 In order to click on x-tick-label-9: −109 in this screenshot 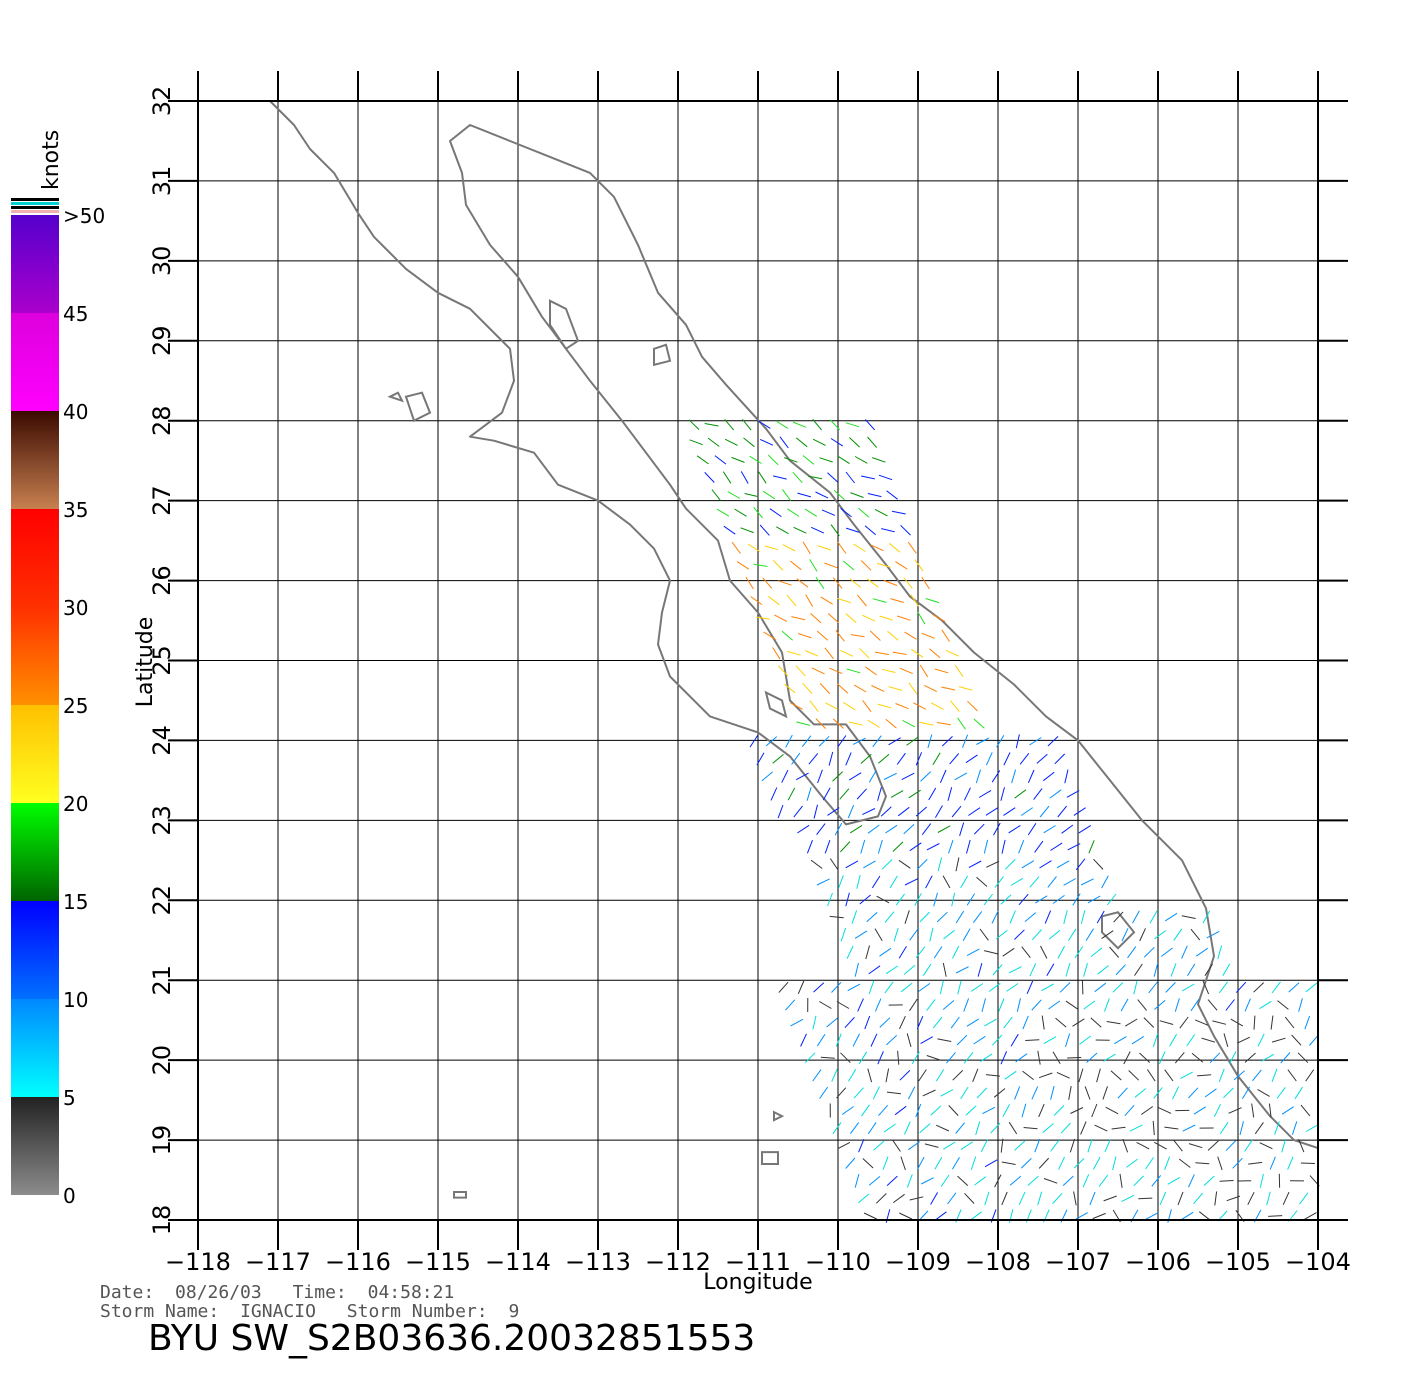, I will do `click(918, 1262)`.